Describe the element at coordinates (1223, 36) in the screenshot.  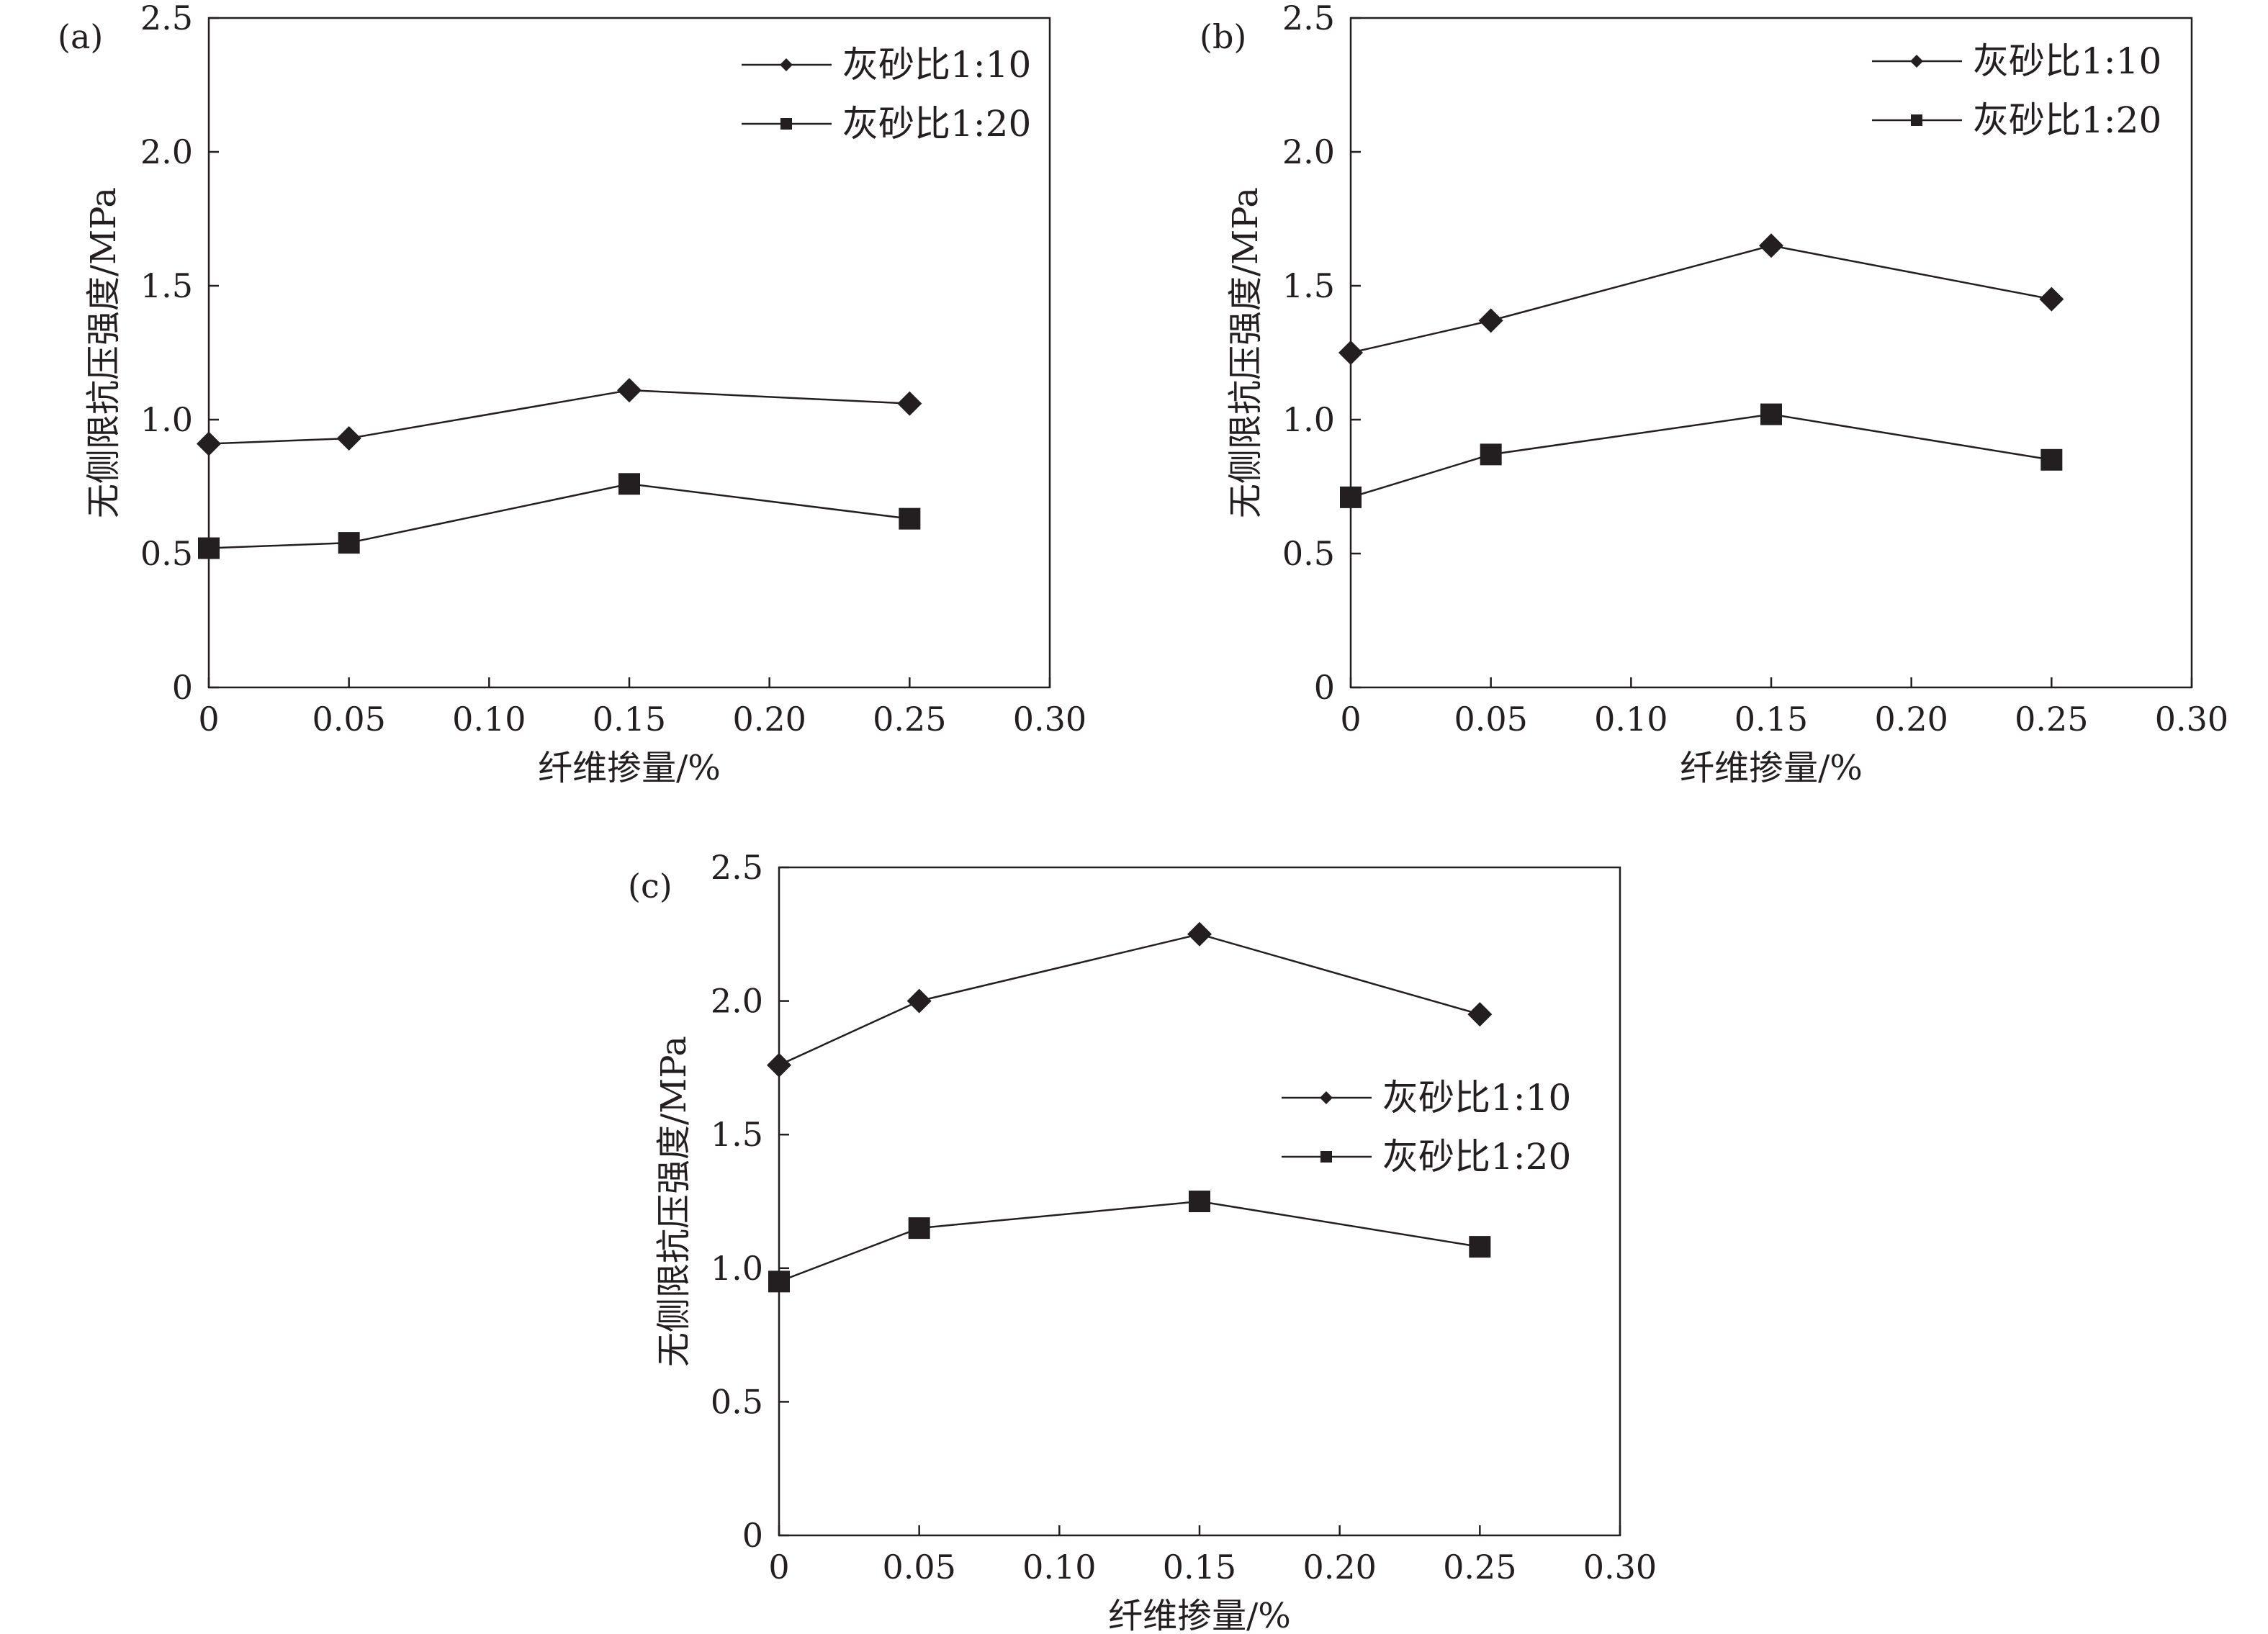
I see `panel-label: (b)` at that location.